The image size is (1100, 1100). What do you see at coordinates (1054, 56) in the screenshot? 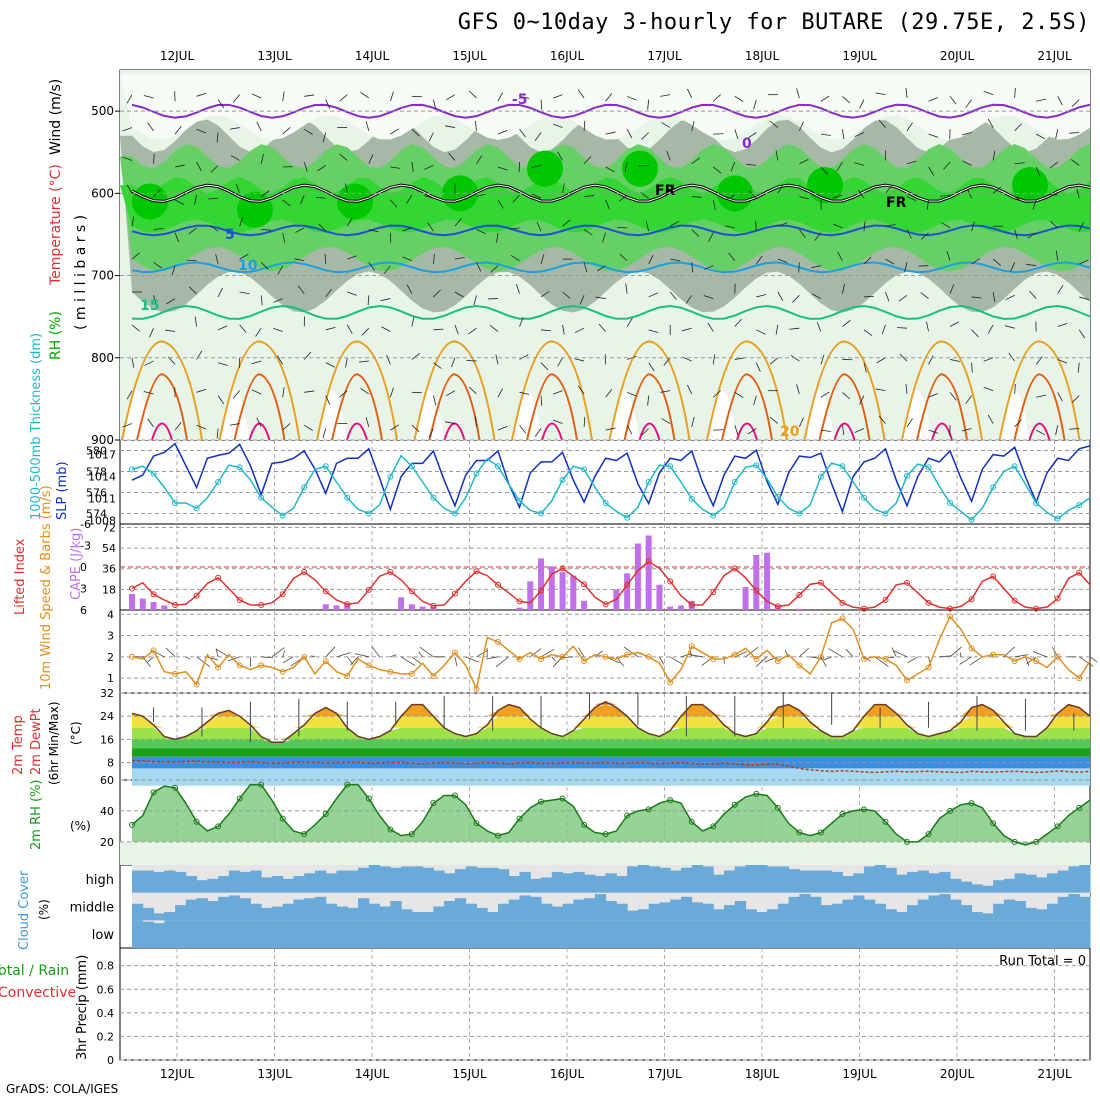
I see `top-day-label: 21JUL` at bounding box center [1054, 56].